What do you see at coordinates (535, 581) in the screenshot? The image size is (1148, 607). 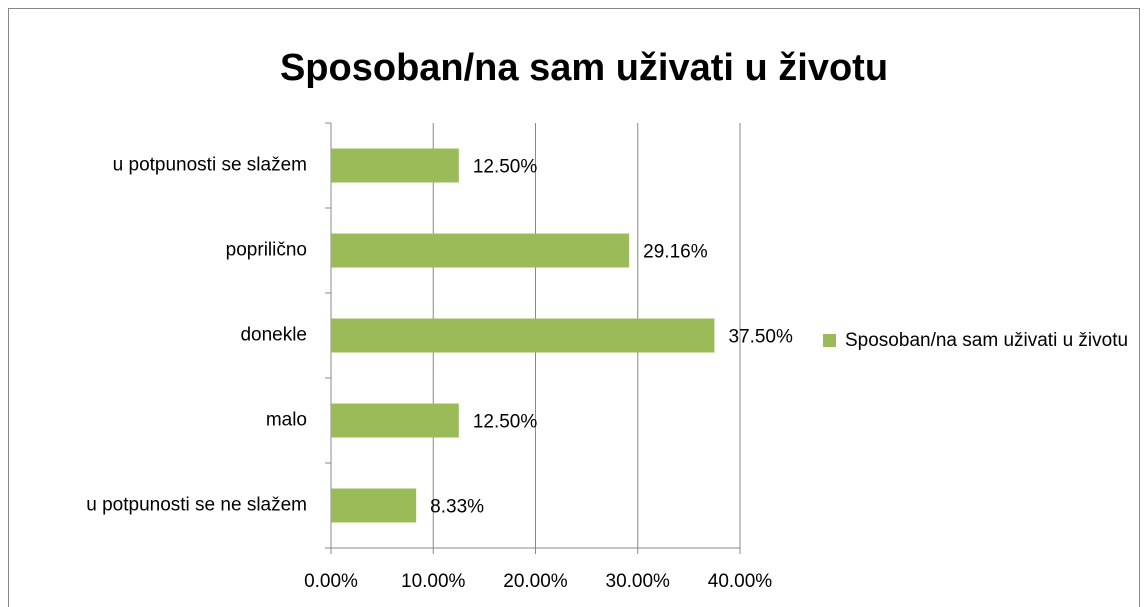 I see `x-tick-label: 20.00%` at bounding box center [535, 581].